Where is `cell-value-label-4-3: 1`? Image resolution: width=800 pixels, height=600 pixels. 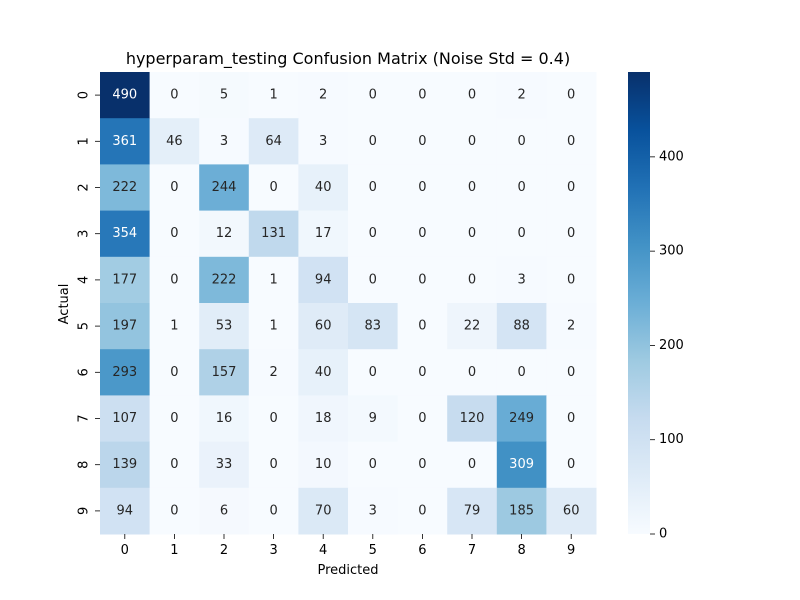 cell-value-label-4-3: 1 is located at coordinates (273, 279).